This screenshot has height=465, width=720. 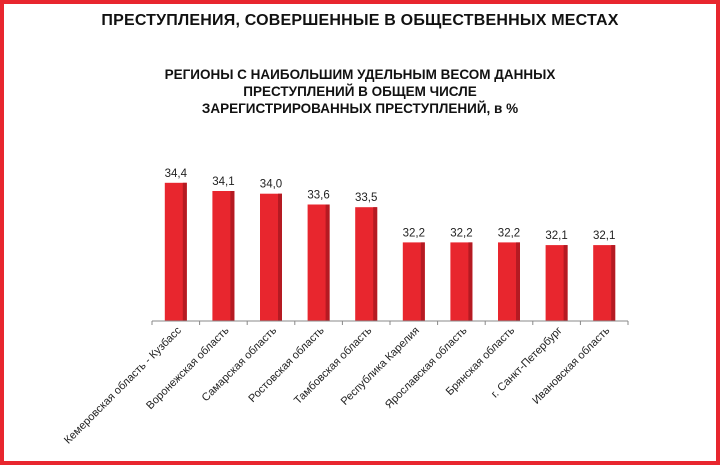 What do you see at coordinates (188, 368) in the screenshot?
I see `category-label: Воронежская область` at bounding box center [188, 368].